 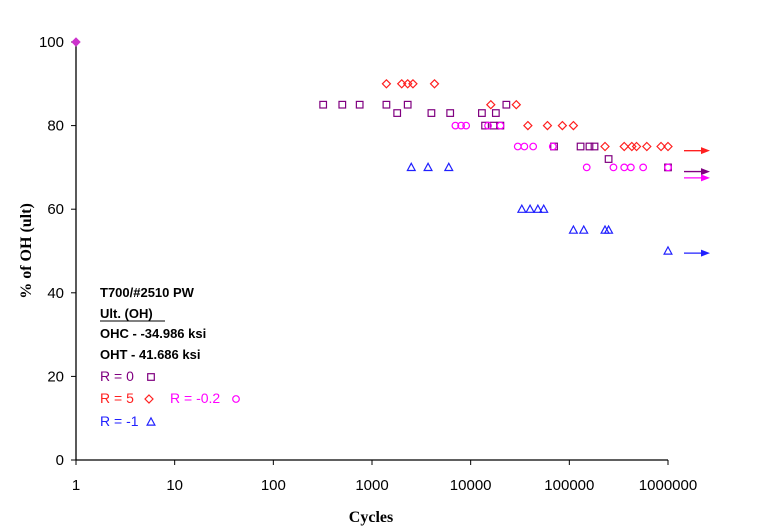 I want to click on y-tick-label: 100, so click(x=51, y=42).